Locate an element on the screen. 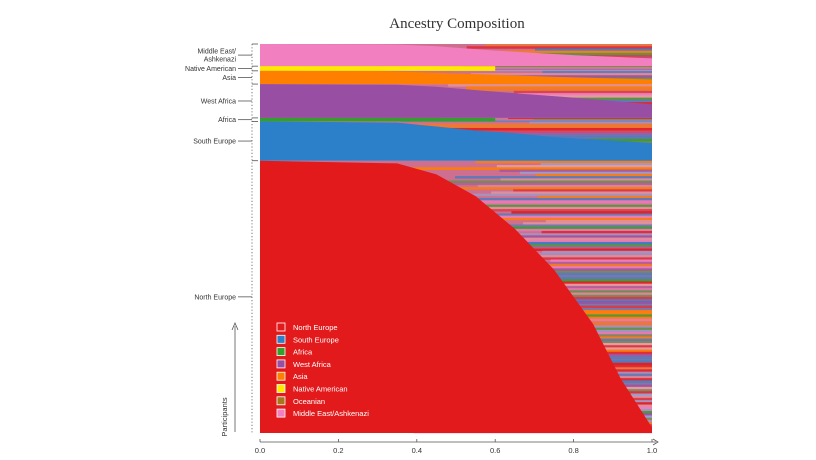 The height and width of the screenshot is (460, 816). x-tick-label: 0.8 is located at coordinates (573, 450).